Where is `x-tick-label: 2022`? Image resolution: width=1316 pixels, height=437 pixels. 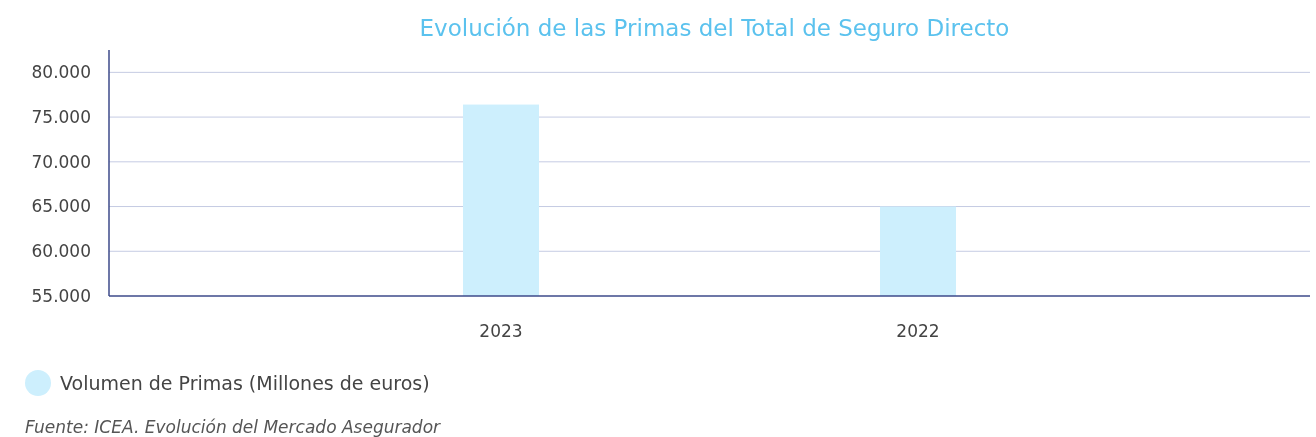
x-tick-label: 2022 is located at coordinates (918, 331).